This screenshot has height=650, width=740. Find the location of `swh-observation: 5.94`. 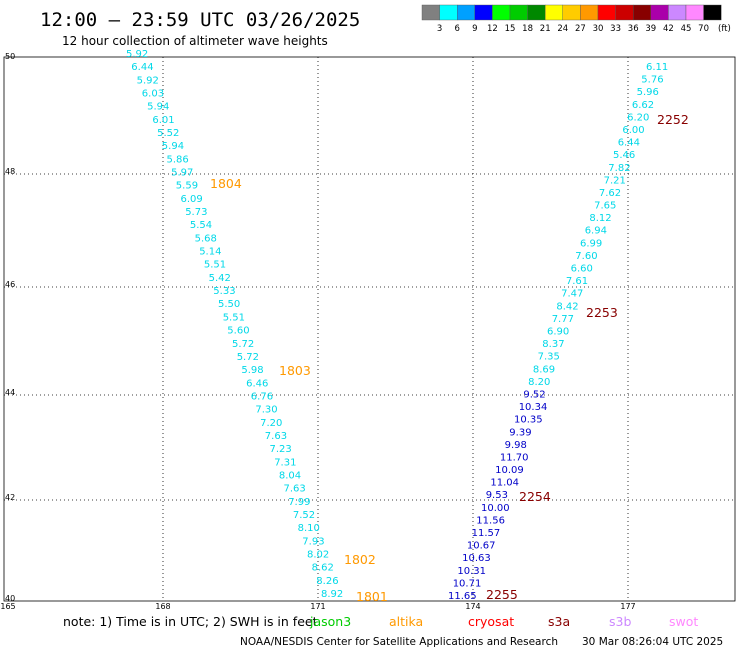

swh-observation: 5.94 is located at coordinates (158, 107).